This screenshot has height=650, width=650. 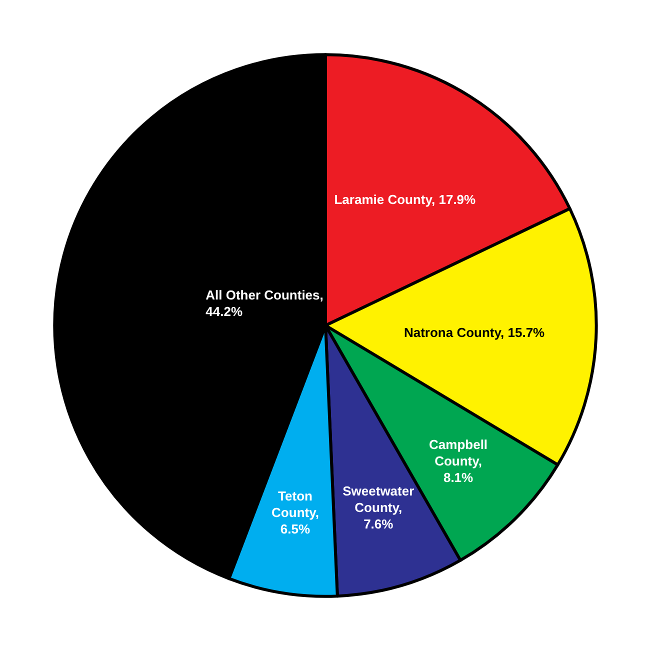 What do you see at coordinates (458, 460) in the screenshot?
I see `slice-label: Campbell County, 8.1%` at bounding box center [458, 460].